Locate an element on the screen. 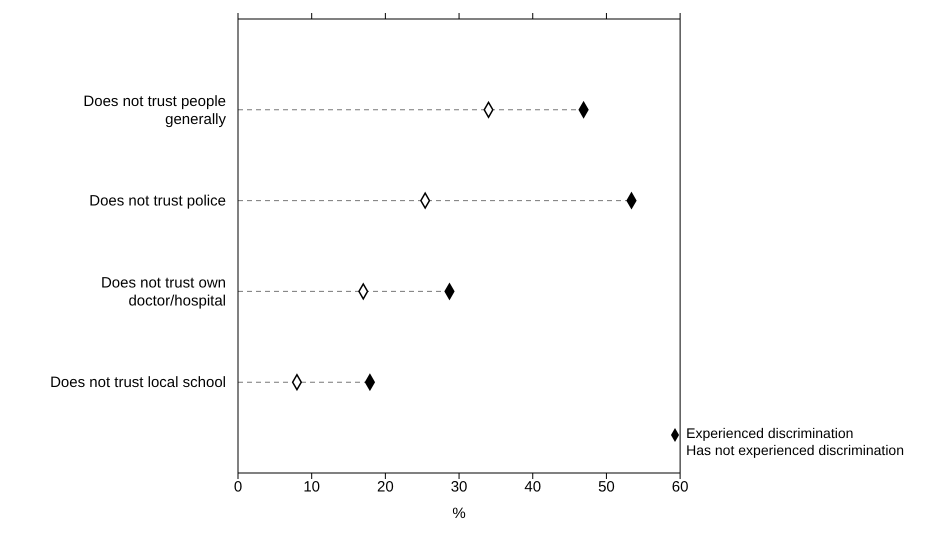 This screenshot has height=546, width=947. x-tick-label: 30 is located at coordinates (459, 487).